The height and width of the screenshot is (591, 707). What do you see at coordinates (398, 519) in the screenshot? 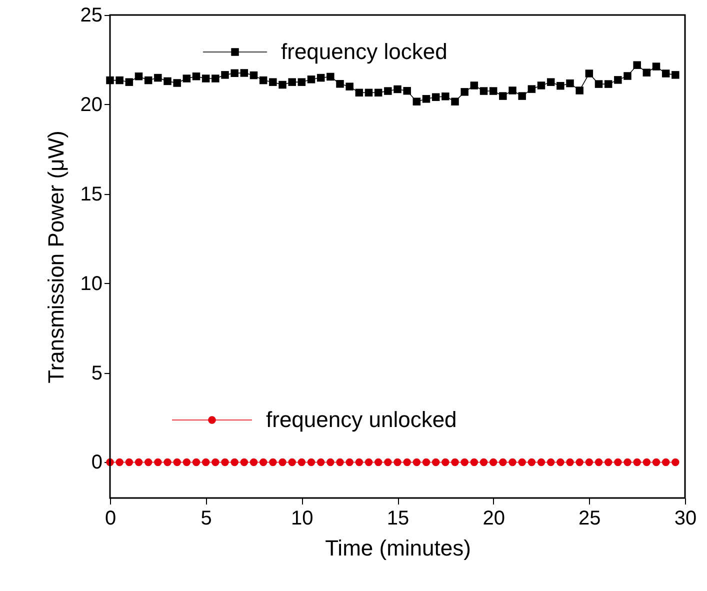
I see `x-tick-label: 15` at bounding box center [398, 519].